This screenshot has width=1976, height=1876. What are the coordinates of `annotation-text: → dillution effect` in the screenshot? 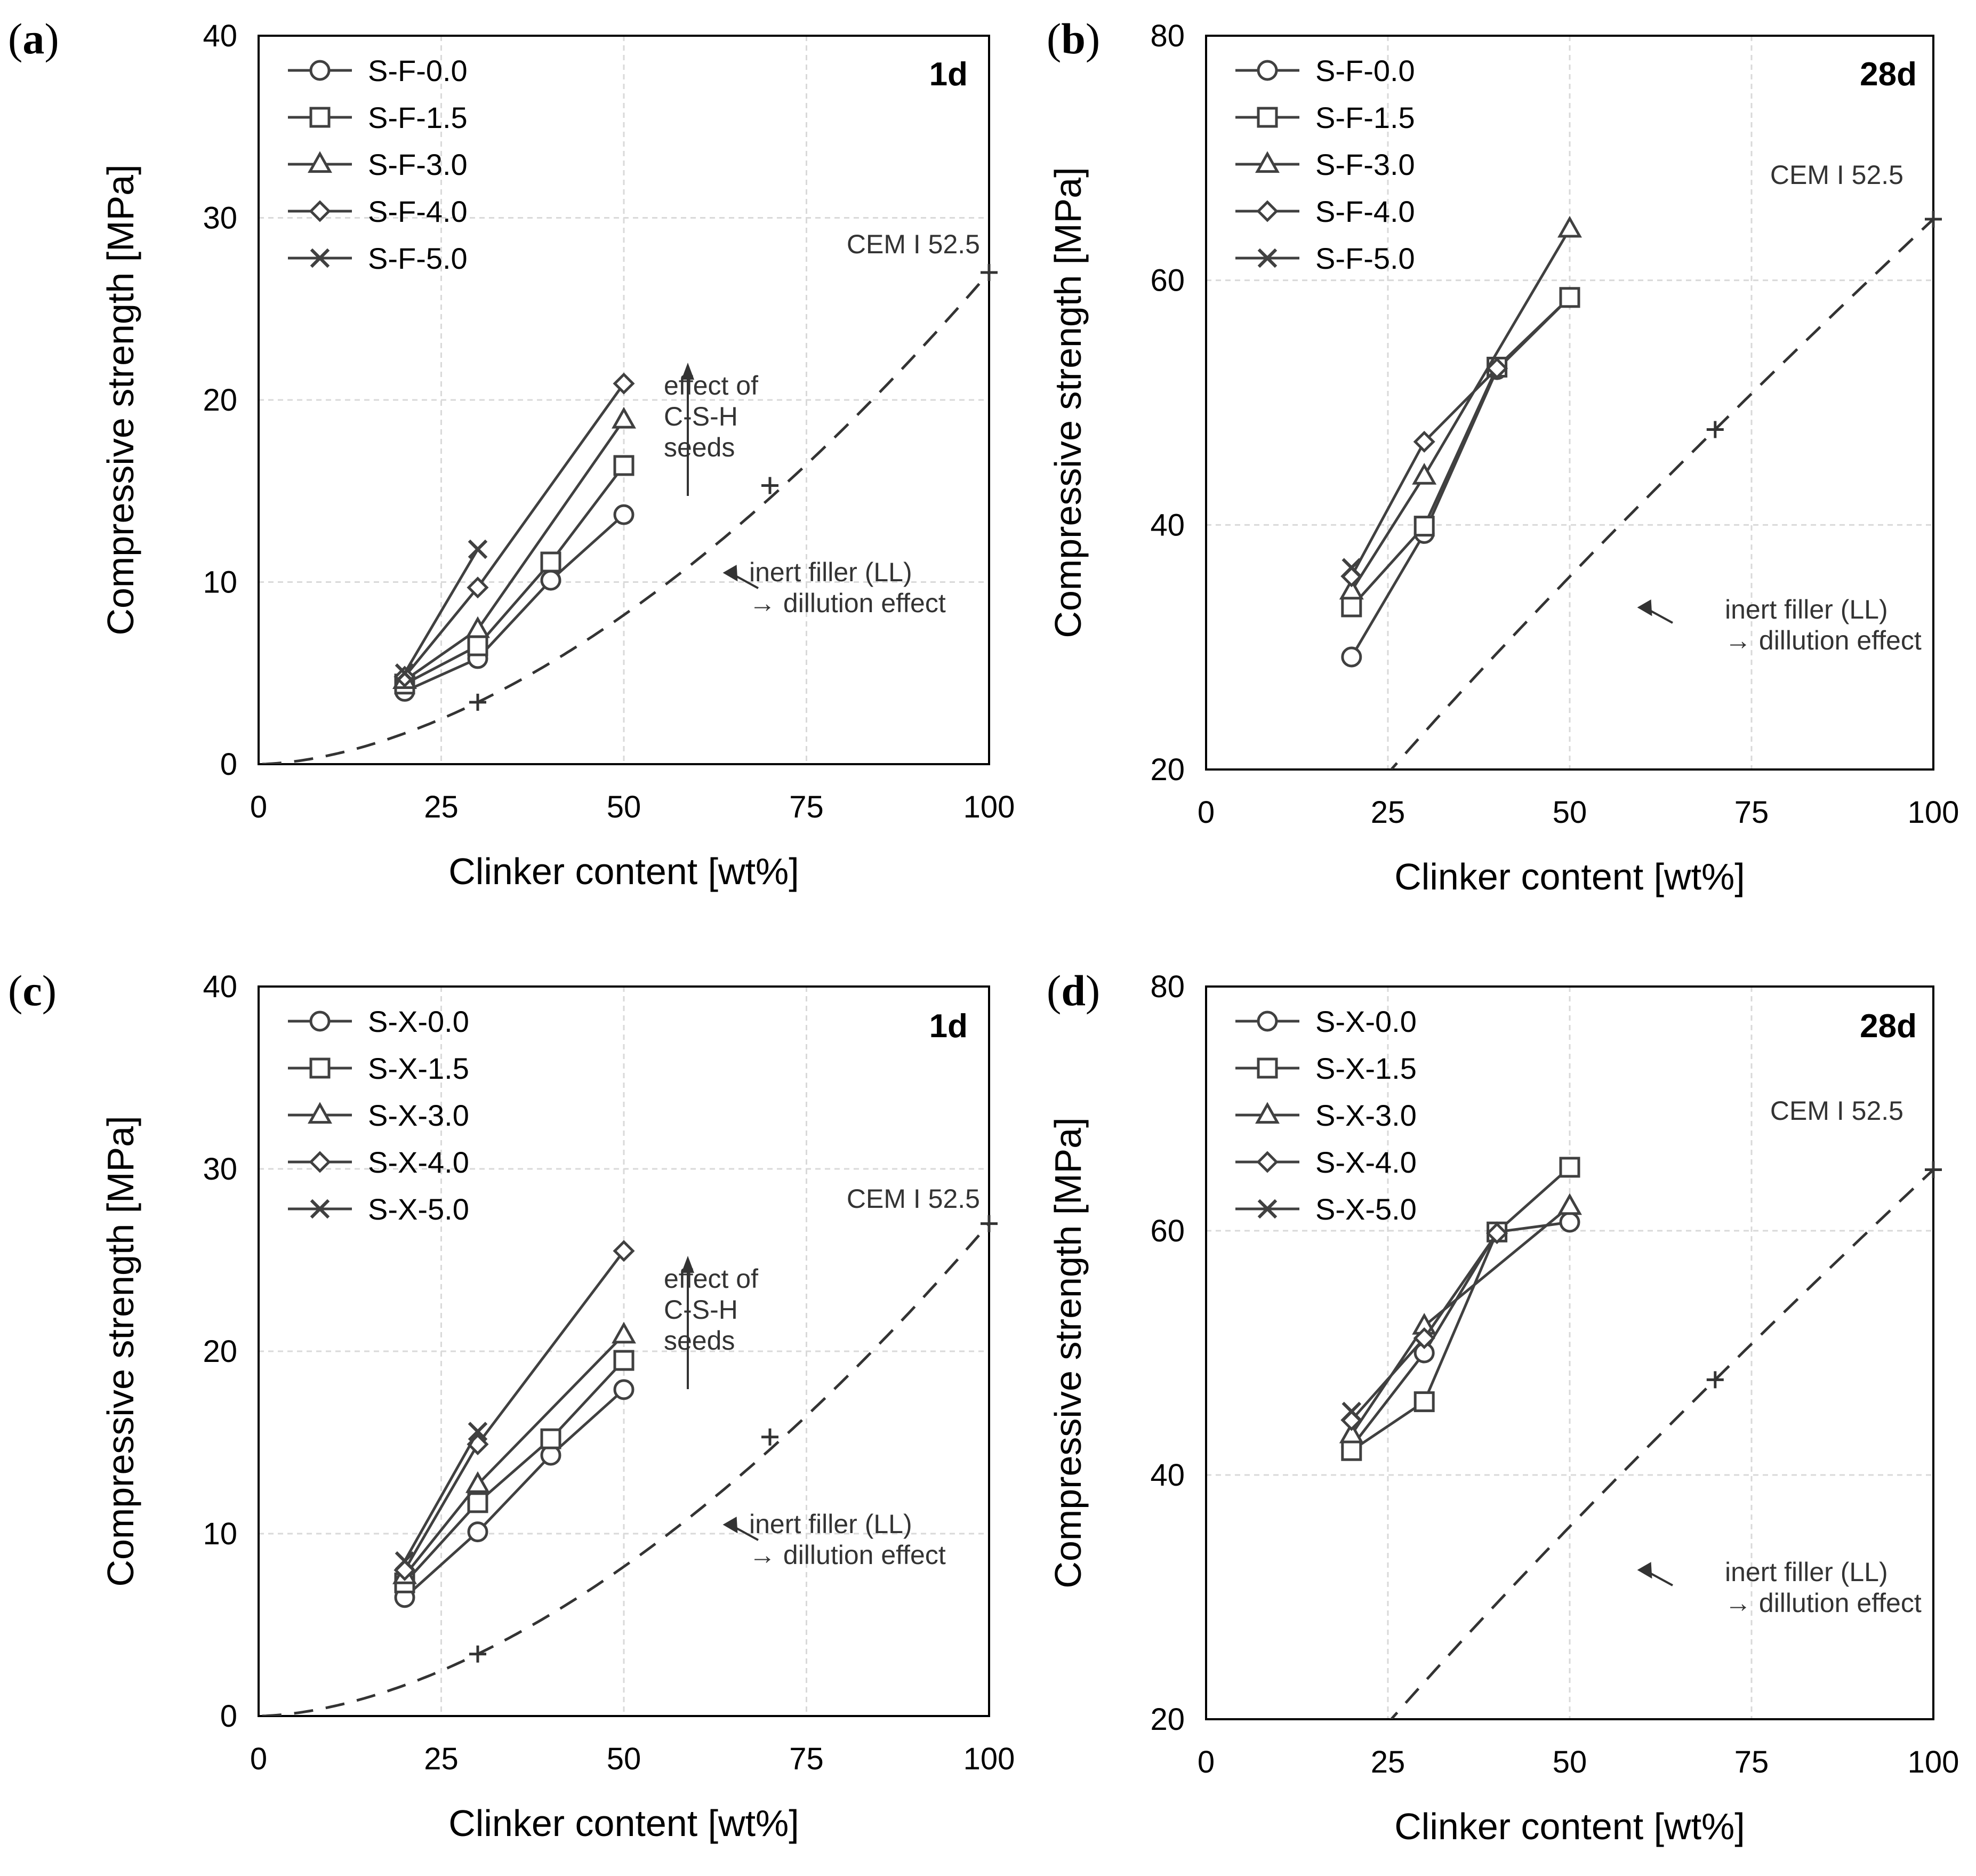 It's located at (1823, 1603).